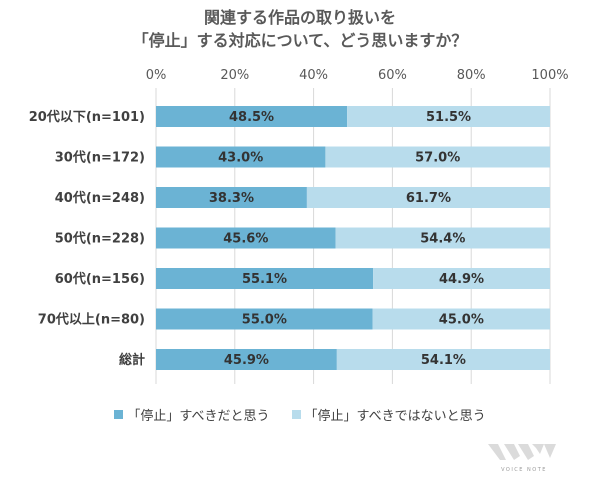 This screenshot has height=477, width=600. I want to click on category-label: 40代(n=248), so click(100, 198).